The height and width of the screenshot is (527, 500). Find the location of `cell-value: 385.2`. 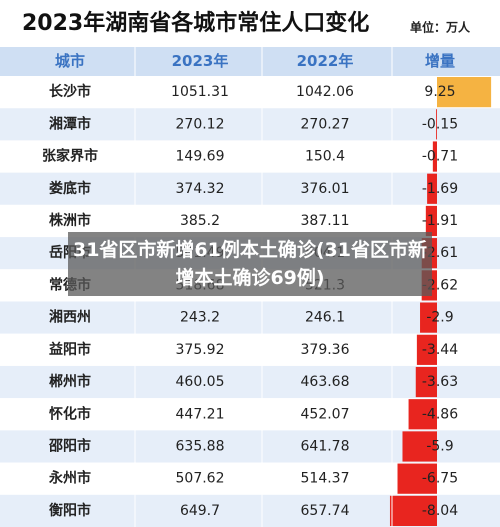

cell-value: 385.2 is located at coordinates (200, 221).